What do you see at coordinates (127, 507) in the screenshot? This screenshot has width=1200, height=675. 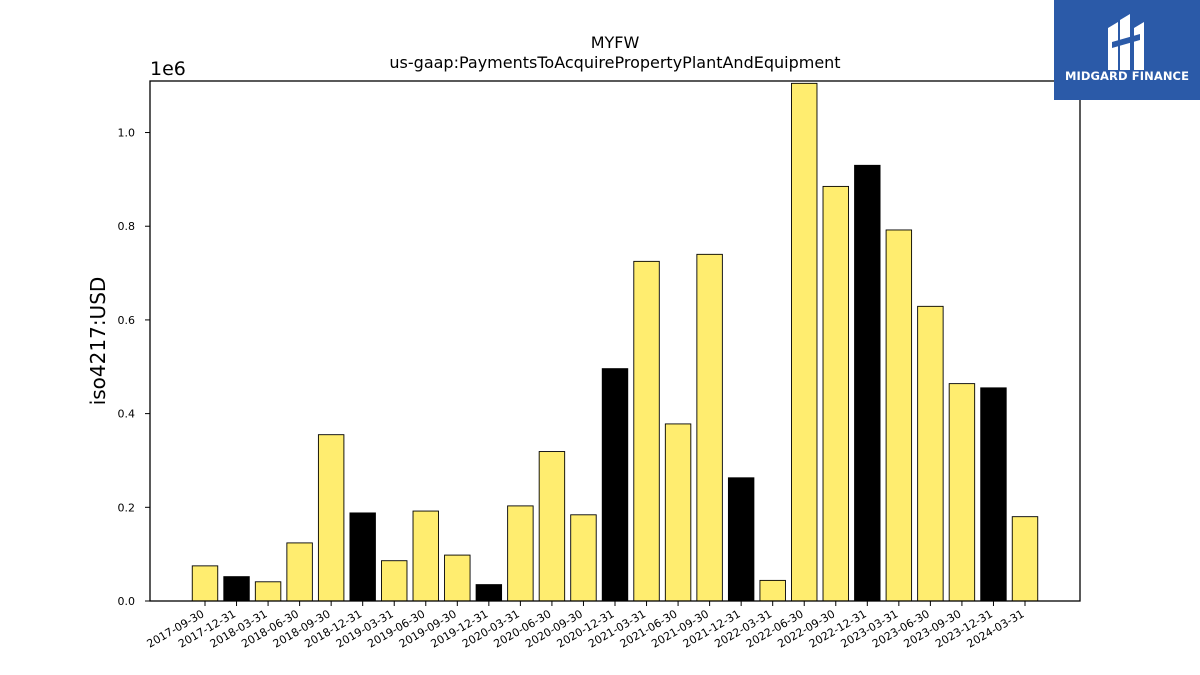 I see `y-tick-label: 0.2` at bounding box center [127, 507].